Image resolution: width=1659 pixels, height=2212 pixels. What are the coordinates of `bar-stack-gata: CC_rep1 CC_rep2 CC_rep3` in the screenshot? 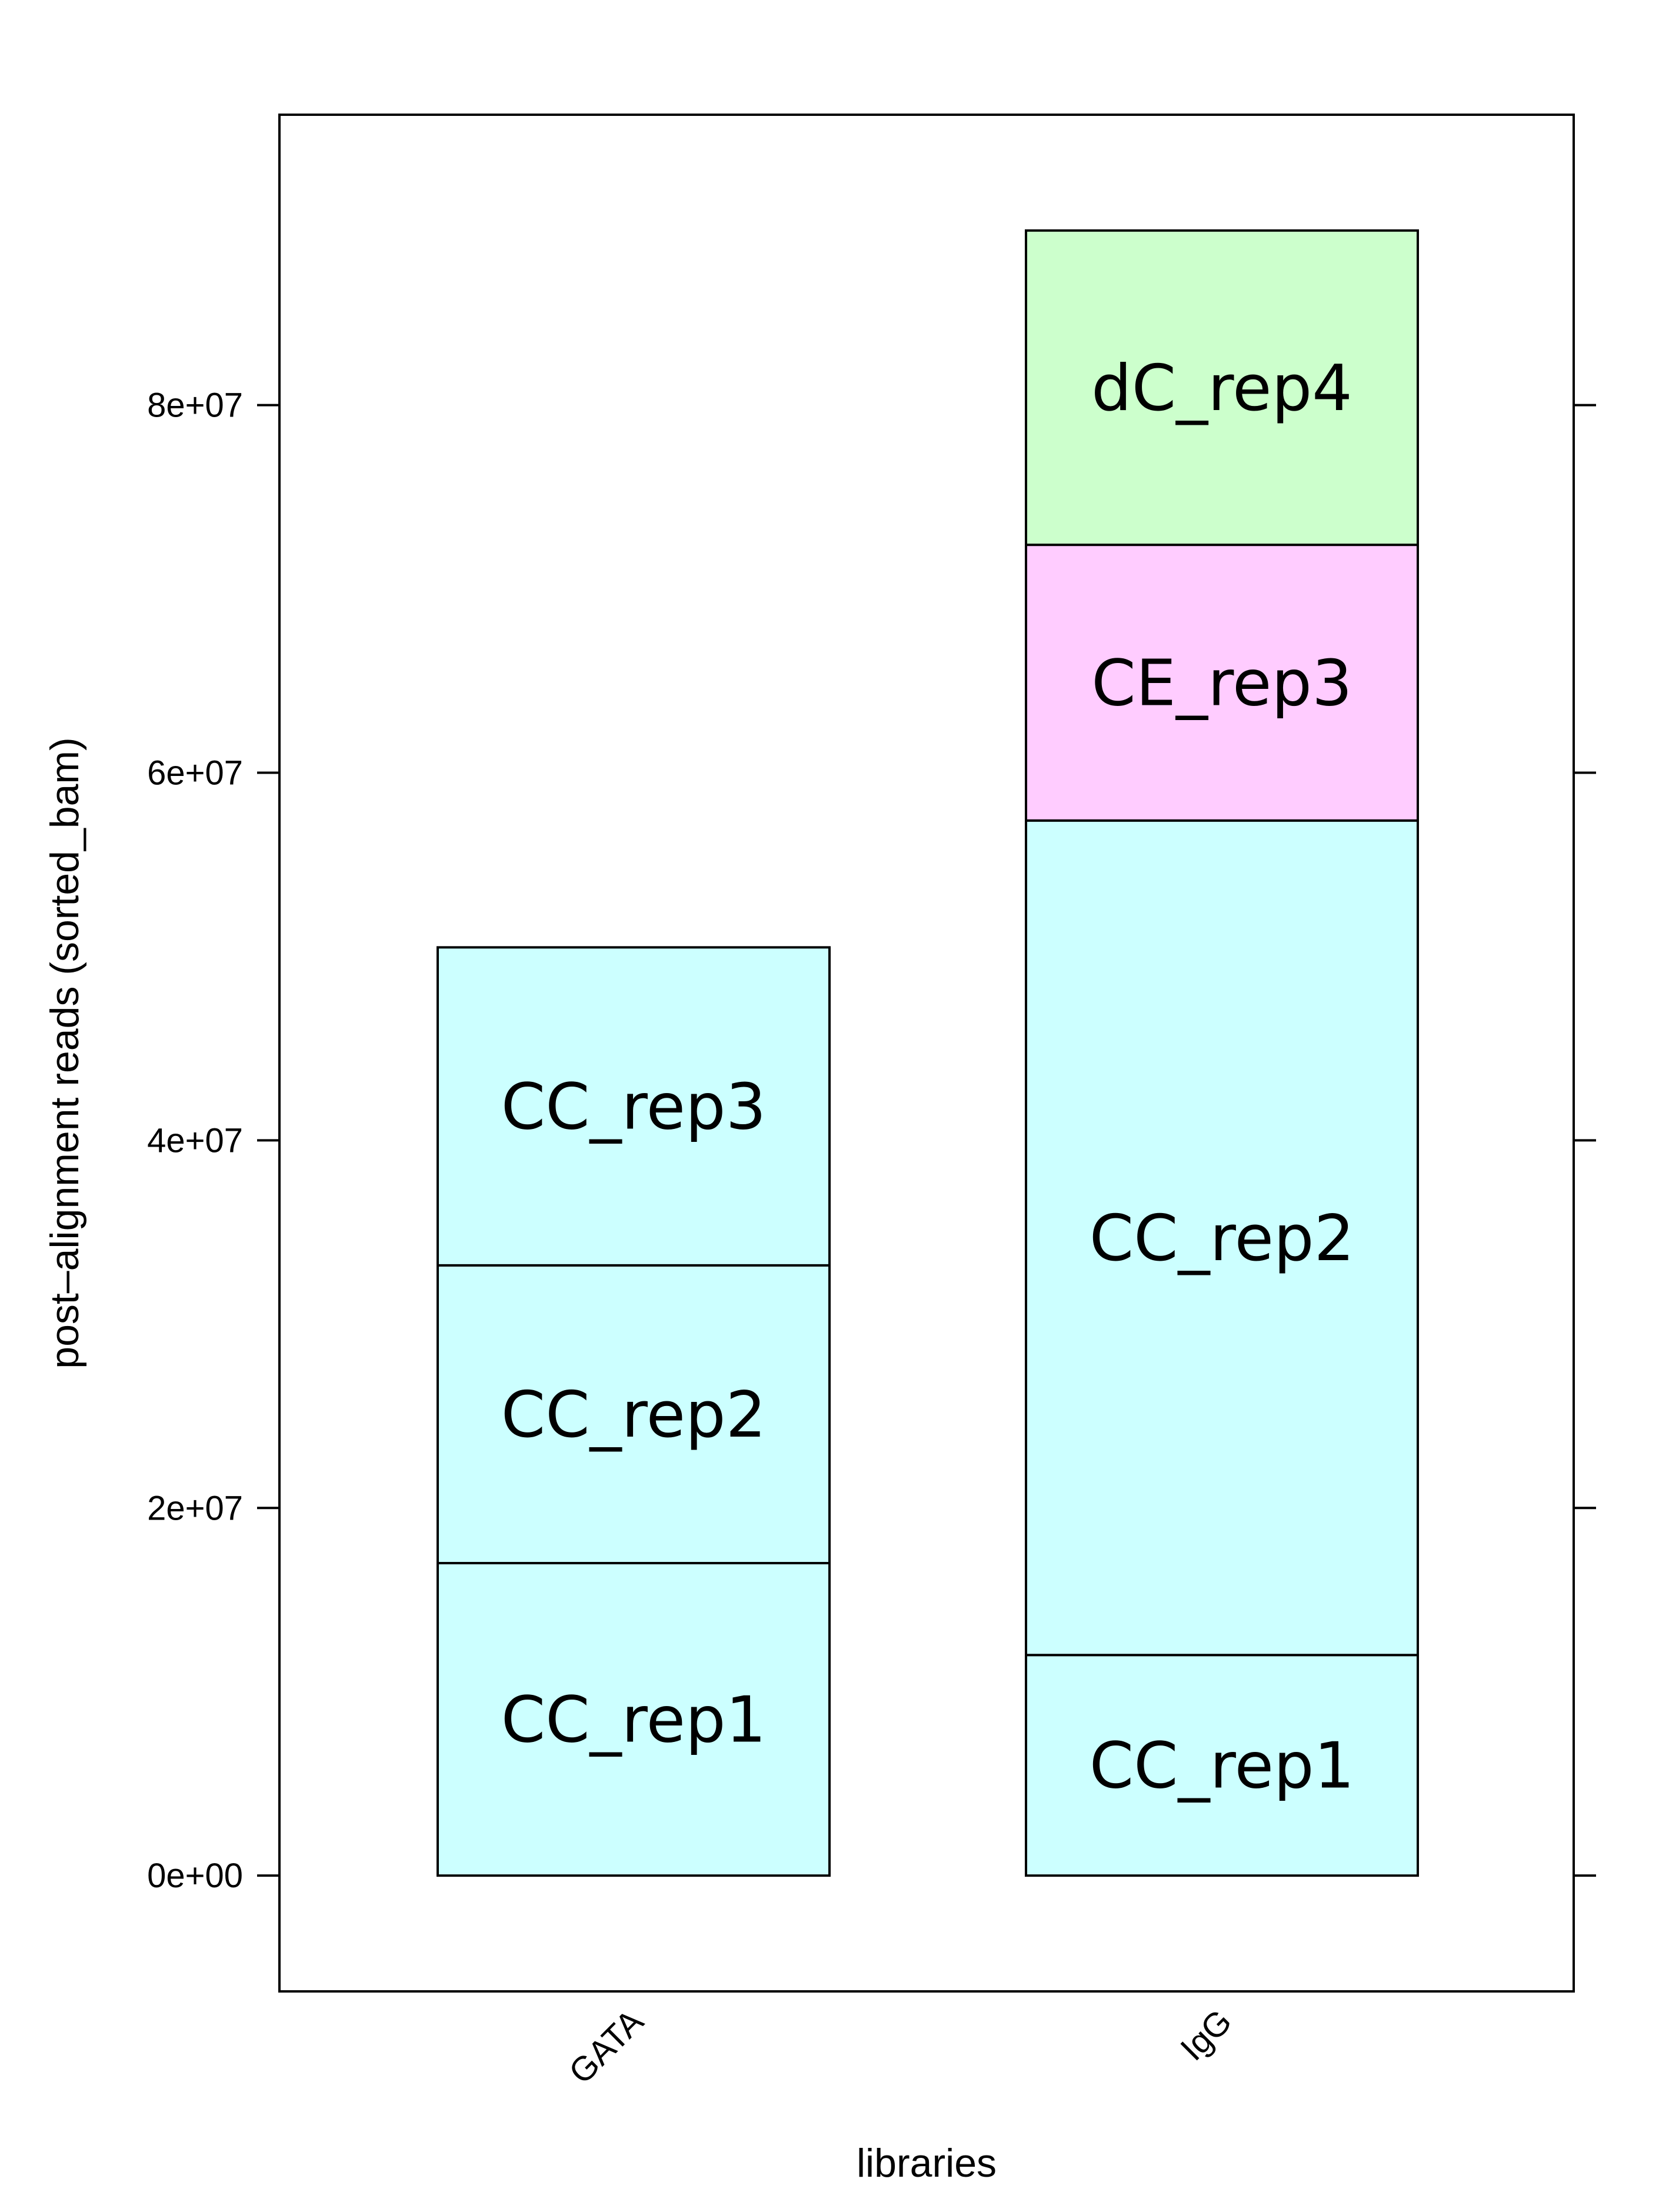 It's located at (634, 1411).